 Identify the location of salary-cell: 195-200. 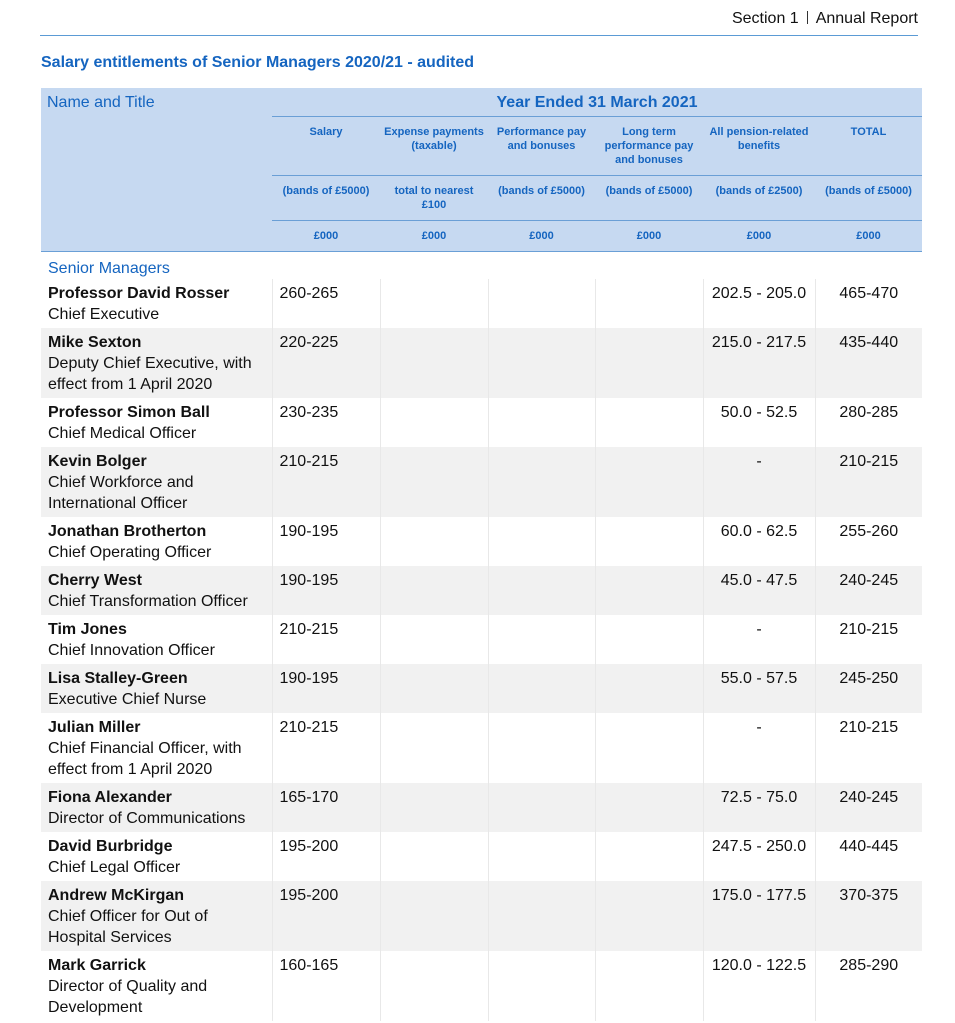
(325, 916).